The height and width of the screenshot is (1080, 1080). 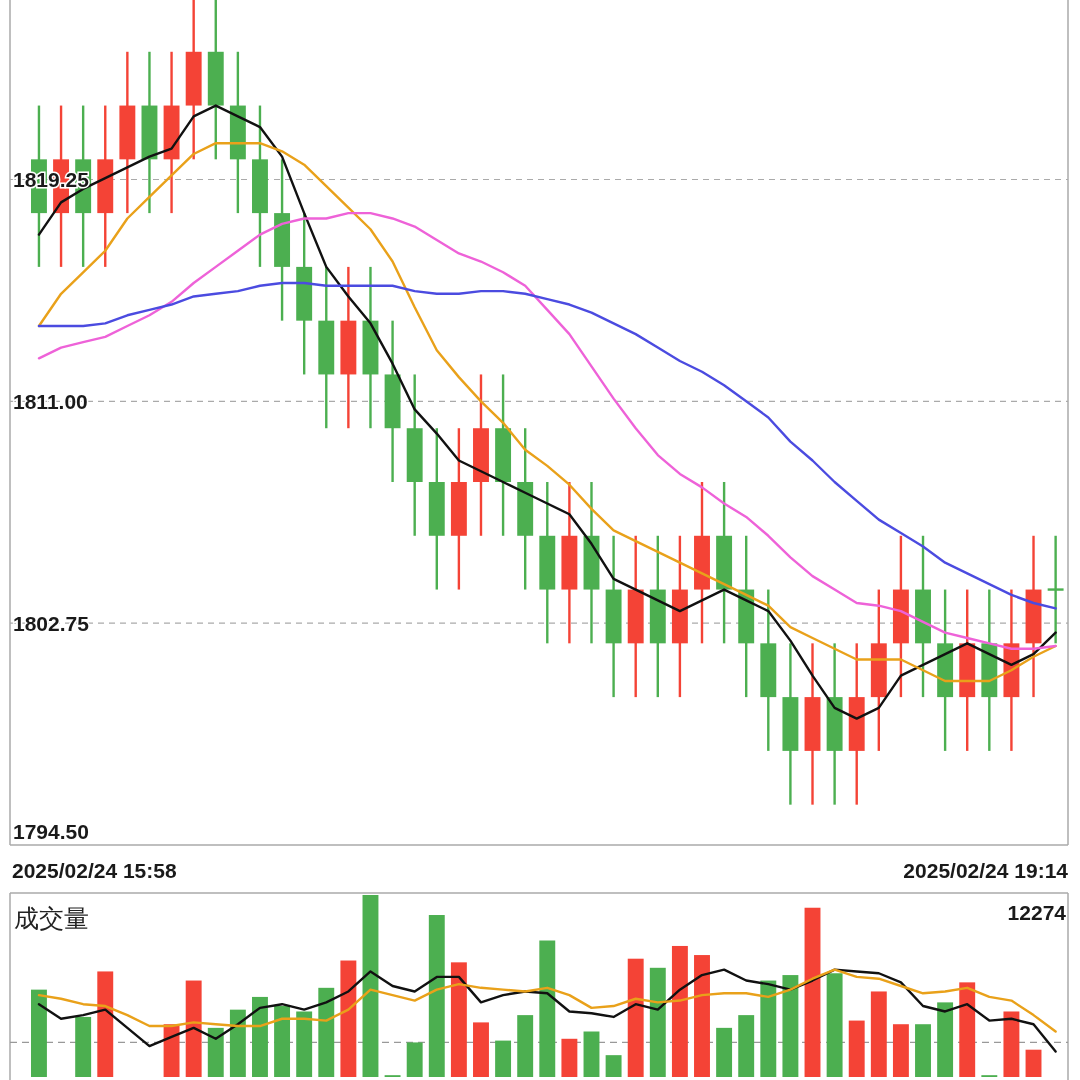 What do you see at coordinates (51, 623) in the screenshot?
I see `y-tick-label: 1802.75` at bounding box center [51, 623].